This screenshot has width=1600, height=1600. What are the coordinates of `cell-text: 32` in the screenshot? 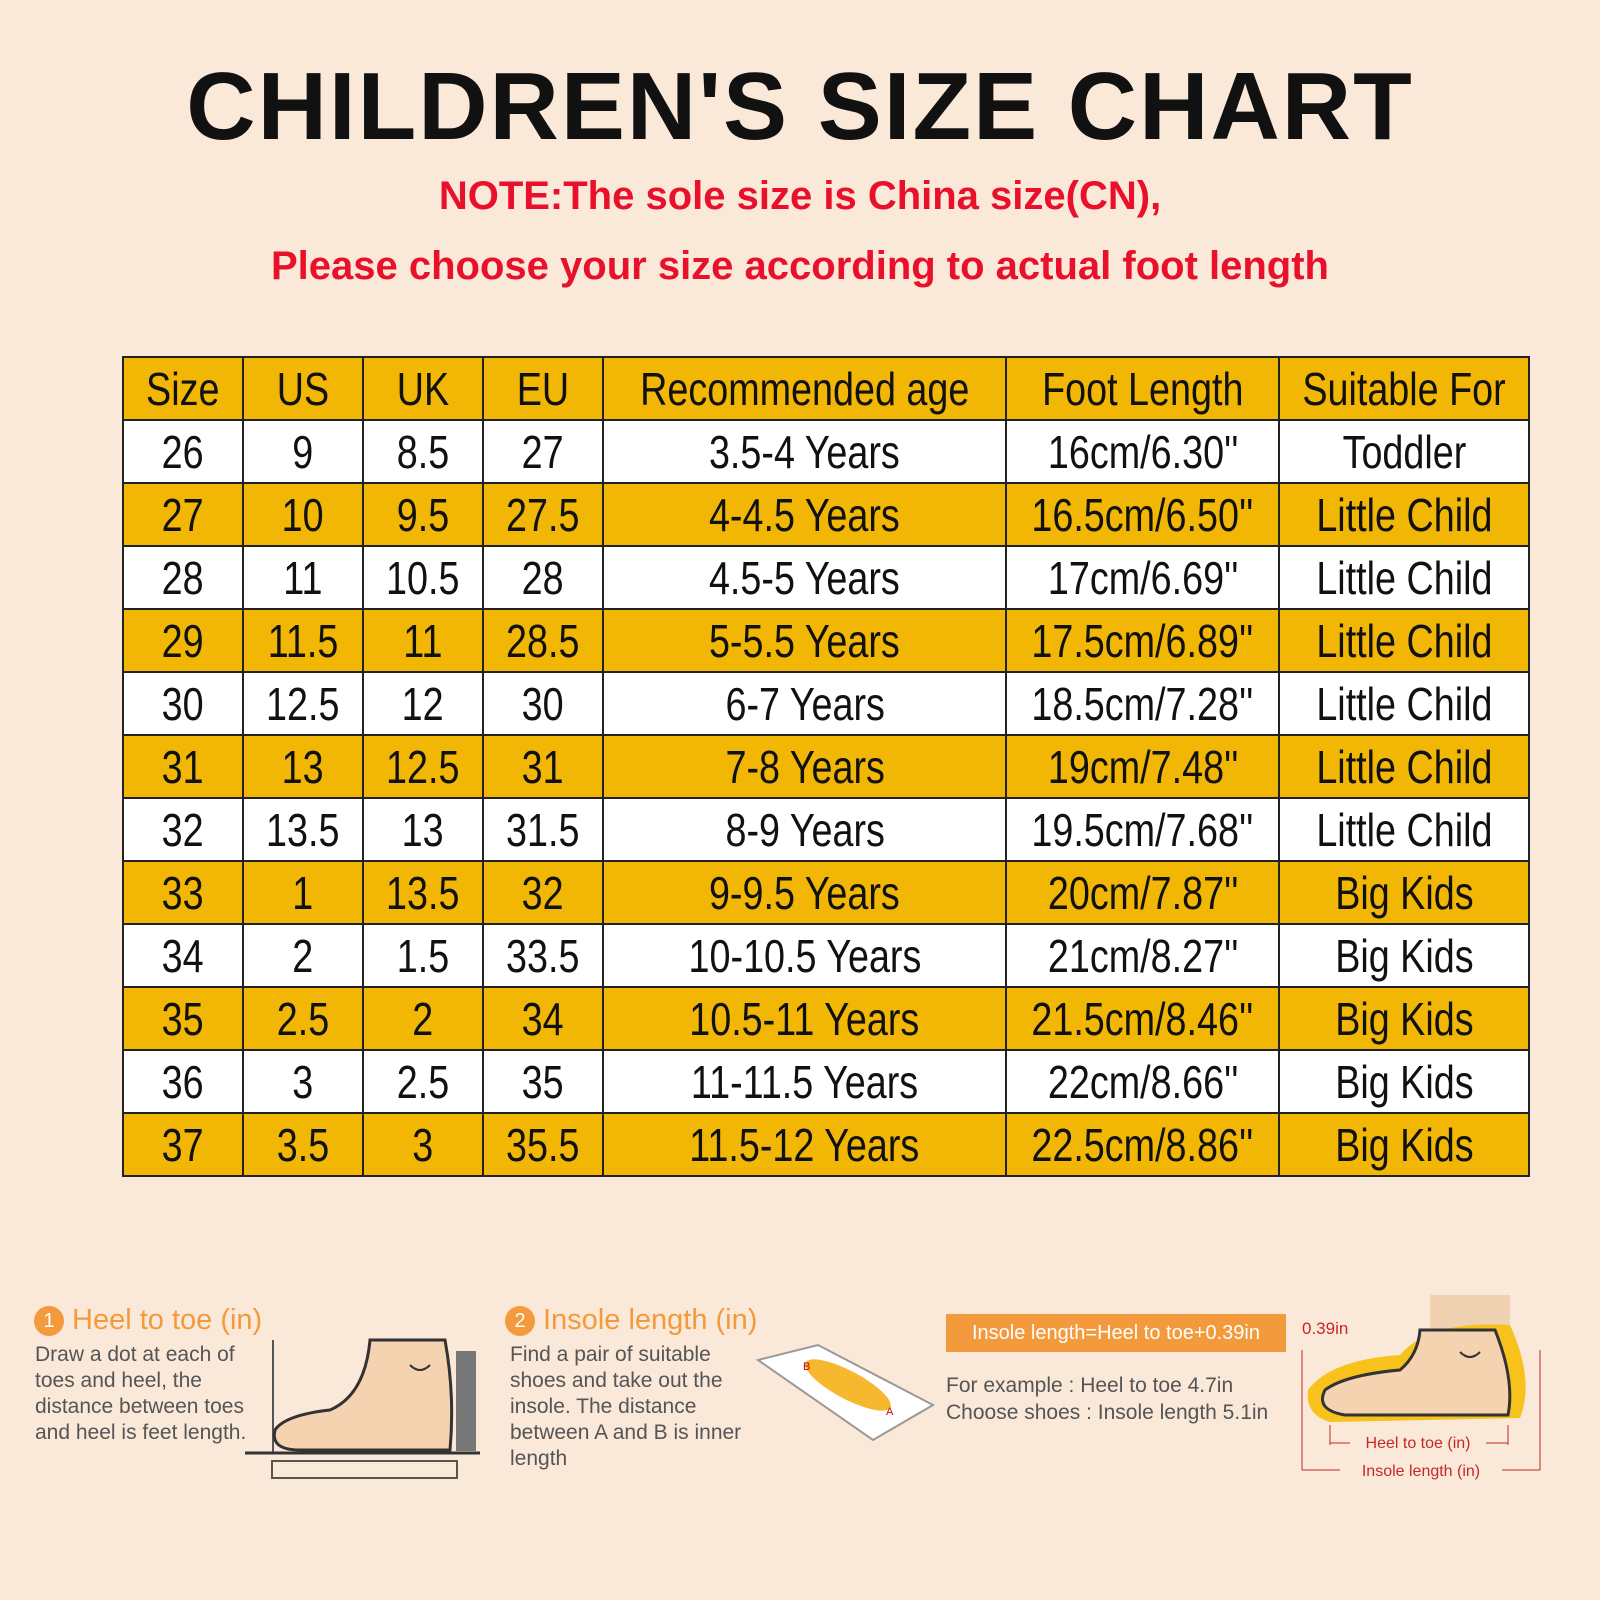 It's located at (543, 892).